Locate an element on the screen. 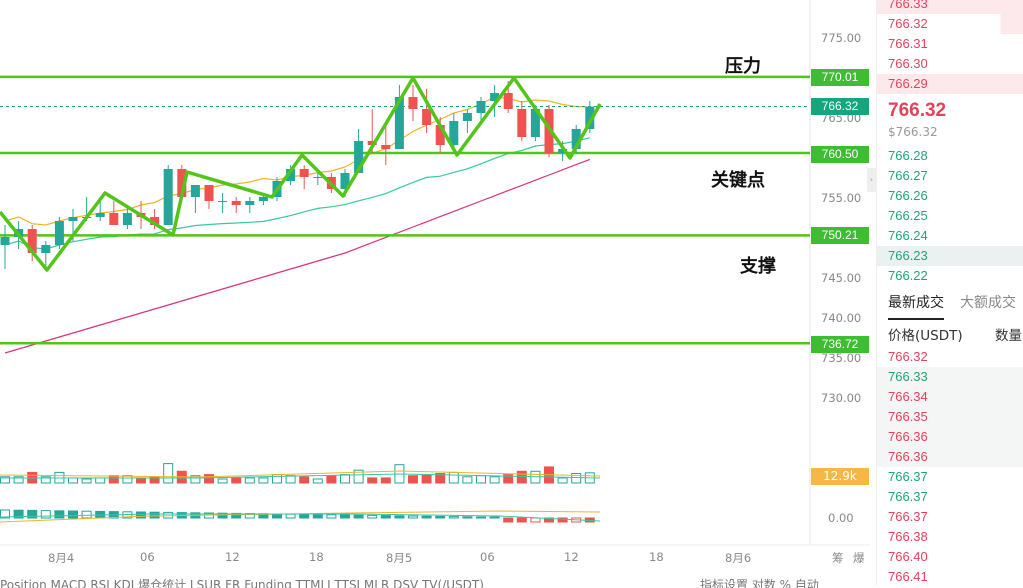  indicator-settings: 指标设置 对数 % 自动 is located at coordinates (759, 583).